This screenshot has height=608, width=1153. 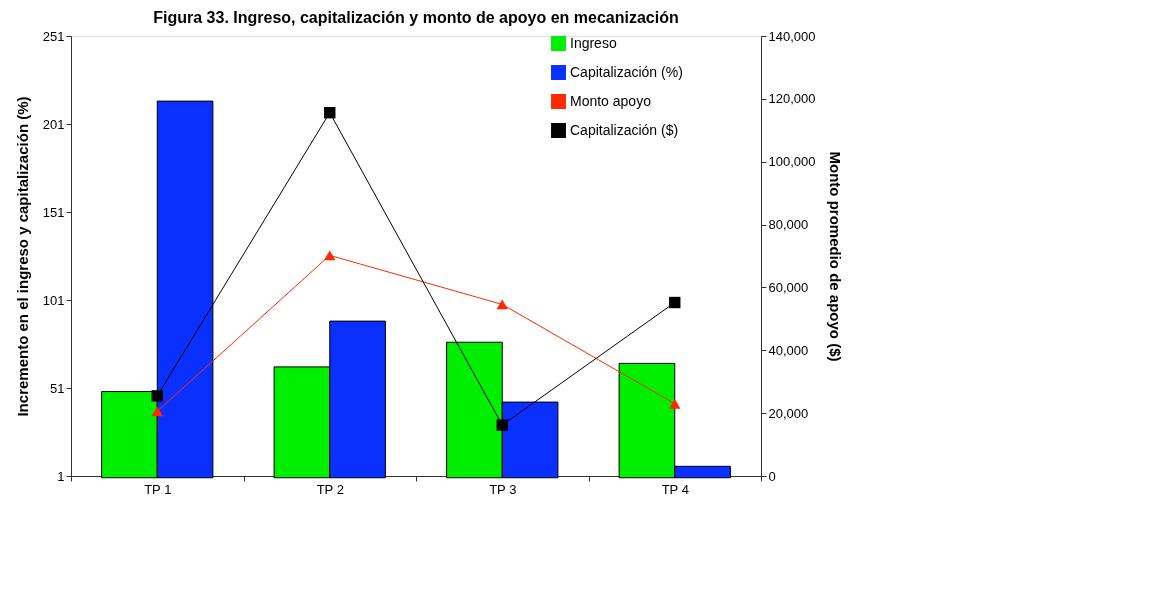 What do you see at coordinates (624, 129) in the screenshot?
I see `legend-label: Capitalización ($)` at bounding box center [624, 129].